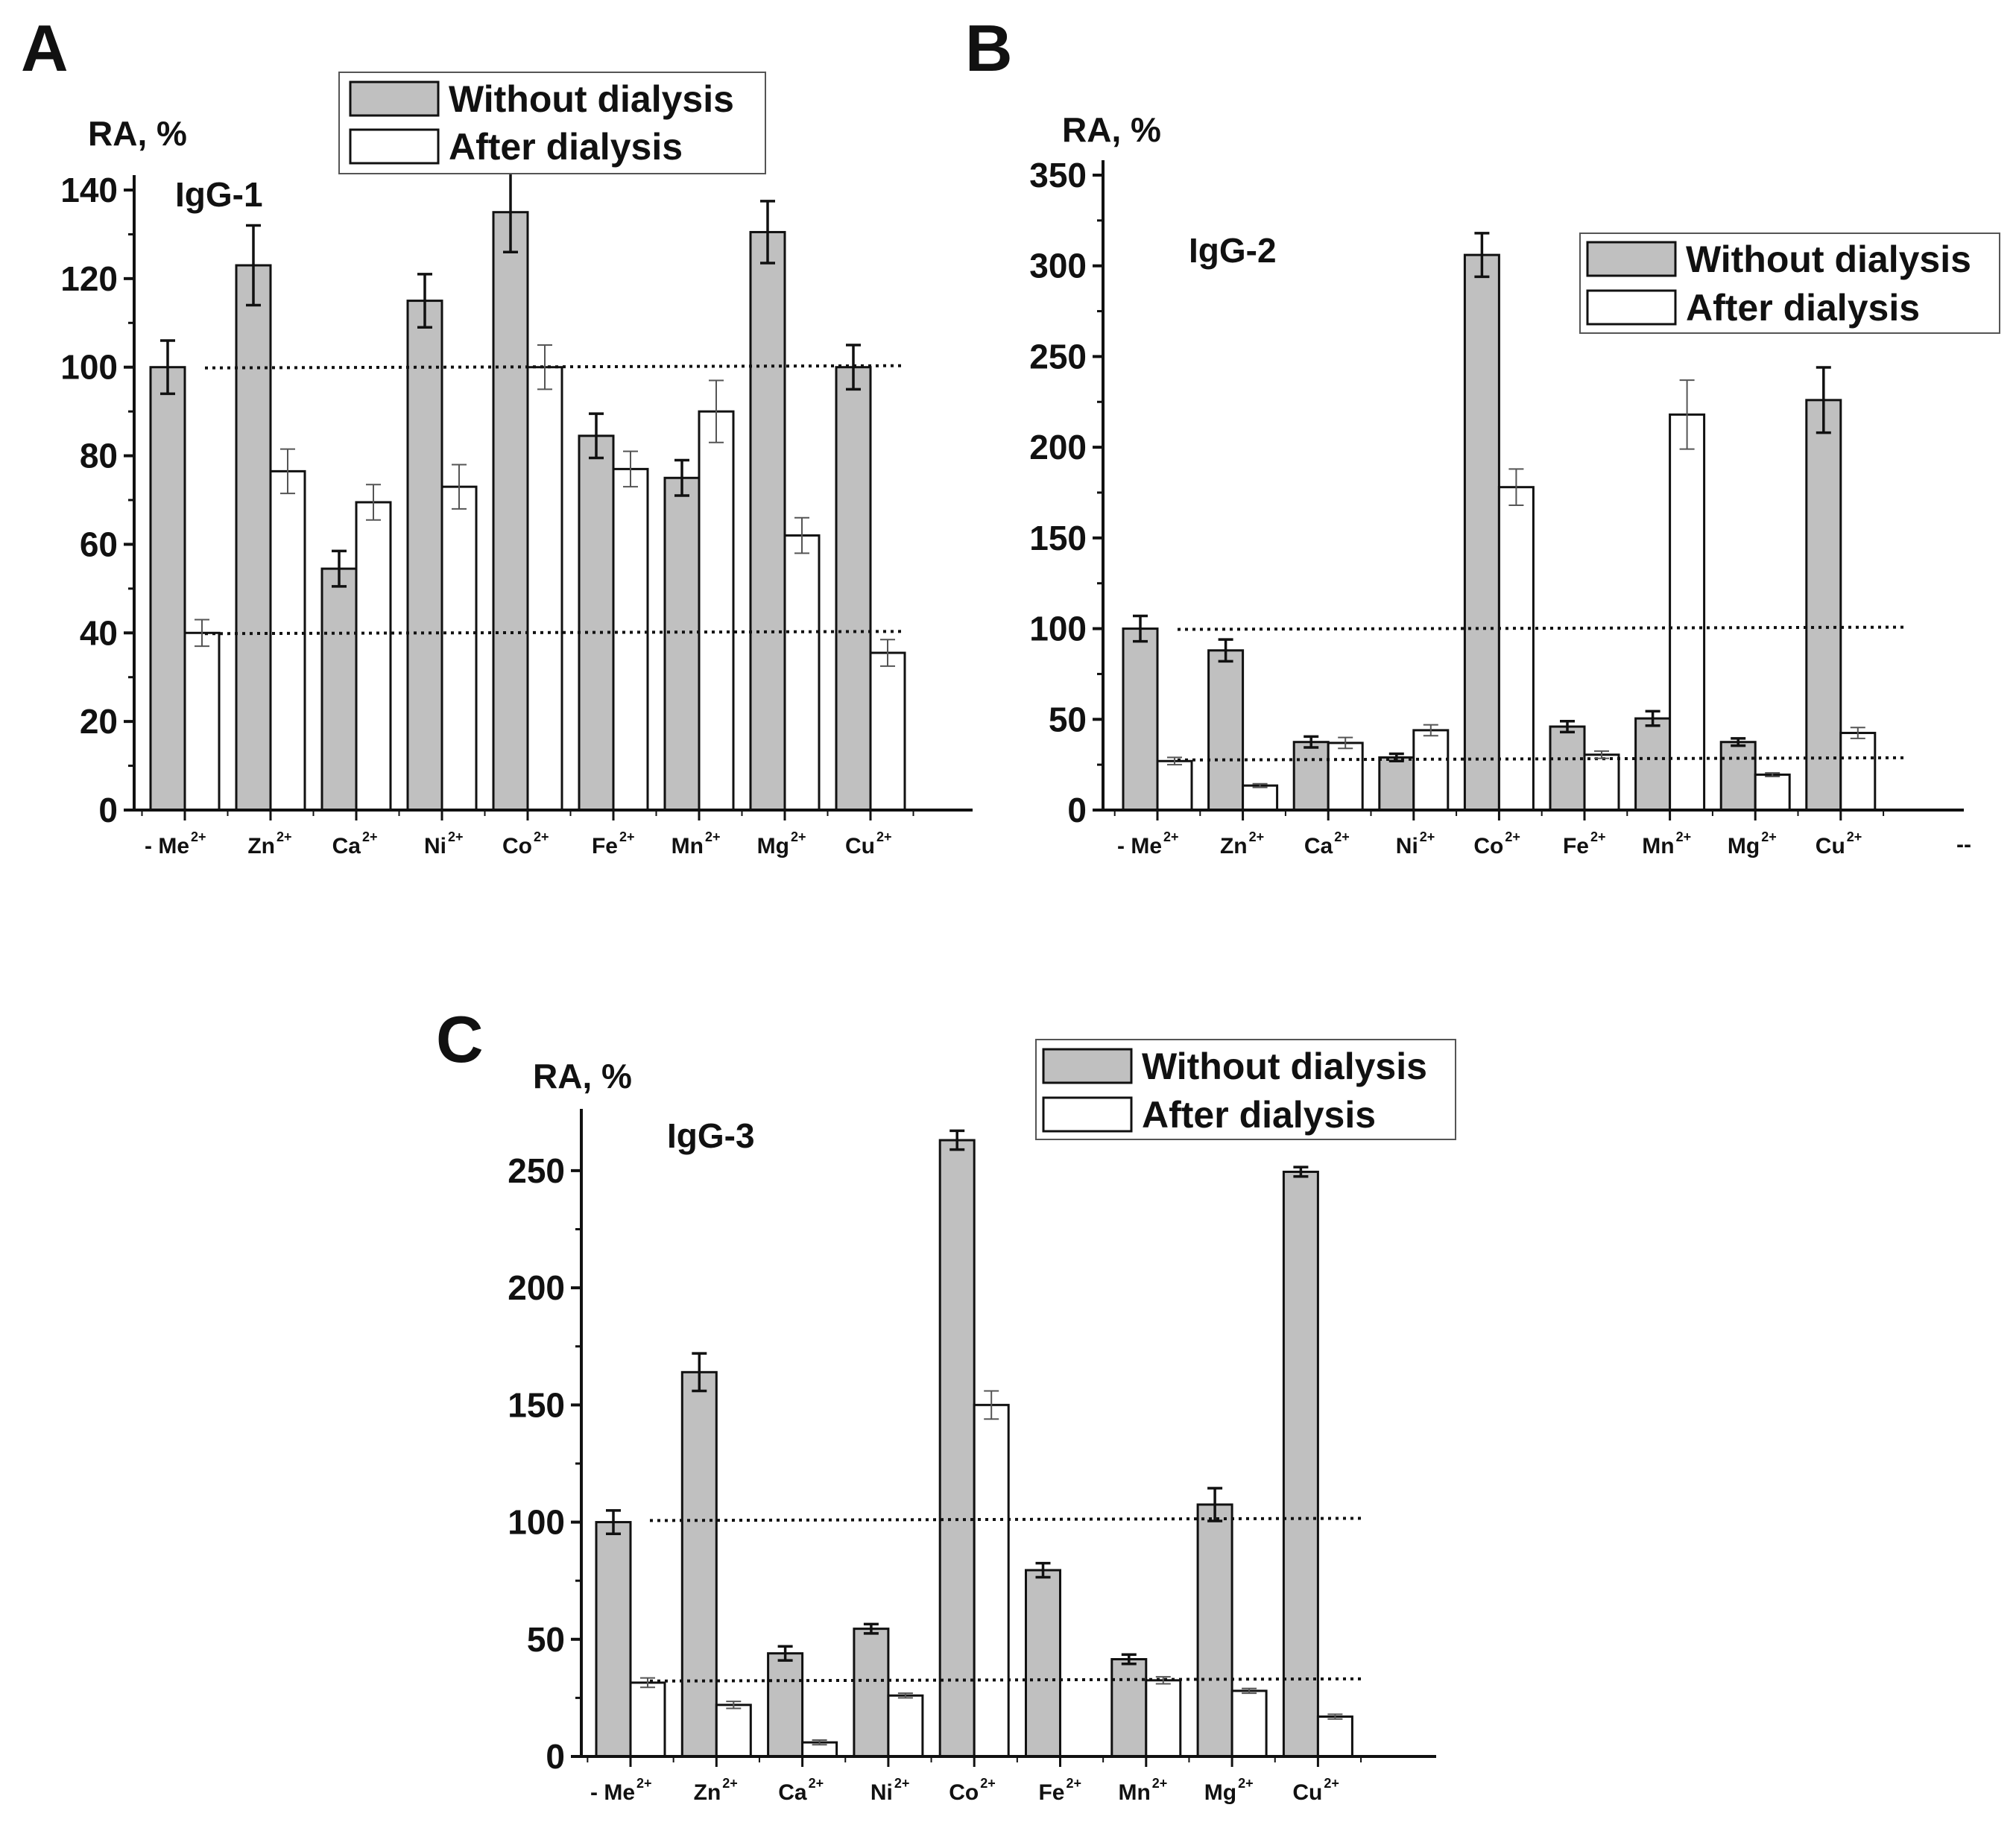 This screenshot has width=2016, height=1828. Describe the element at coordinates (536, 1170) in the screenshot. I see `y-tick-label: 250` at that location.